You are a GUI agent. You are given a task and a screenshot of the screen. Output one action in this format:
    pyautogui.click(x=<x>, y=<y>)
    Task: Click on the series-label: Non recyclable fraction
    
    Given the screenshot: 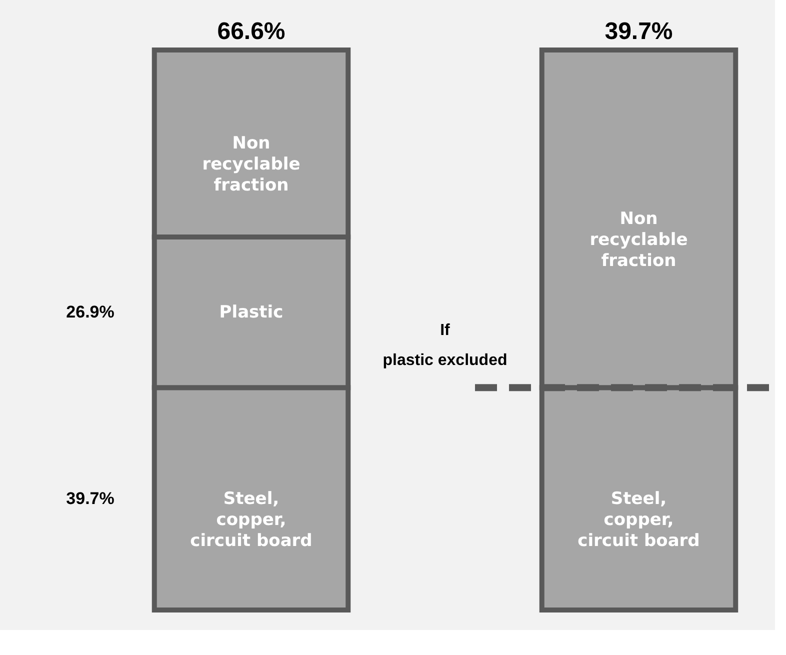 What is the action you would take?
    pyautogui.click(x=251, y=165)
    